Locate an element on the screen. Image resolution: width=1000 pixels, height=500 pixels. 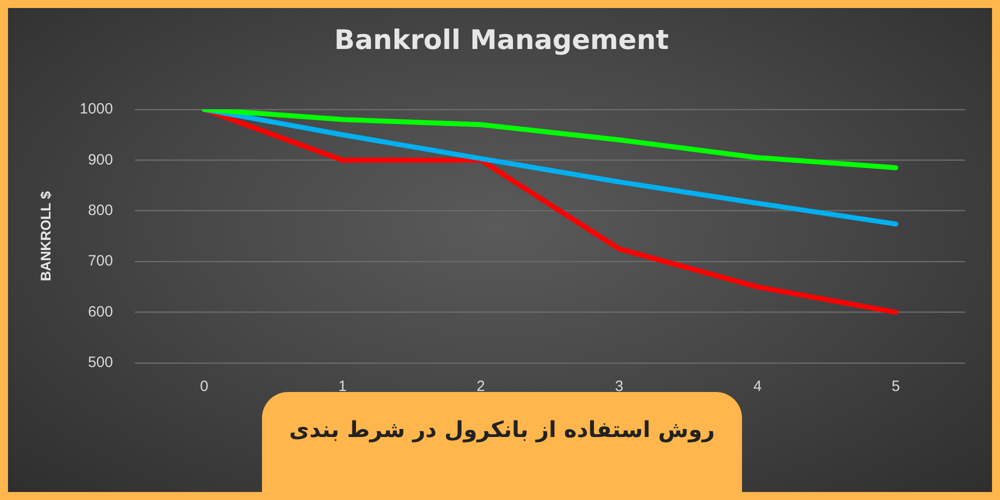
x-tick-label: 5 is located at coordinates (896, 387).